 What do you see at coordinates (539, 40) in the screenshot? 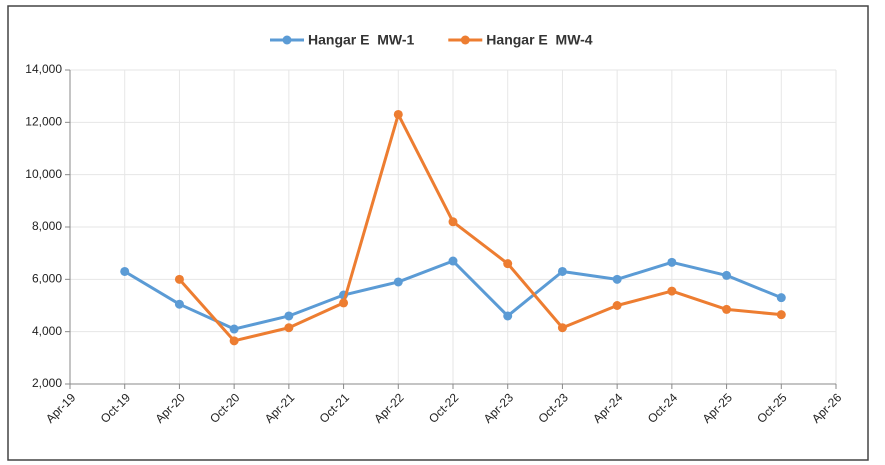
I see `legend-label: Hangar E MW-4` at bounding box center [539, 40].